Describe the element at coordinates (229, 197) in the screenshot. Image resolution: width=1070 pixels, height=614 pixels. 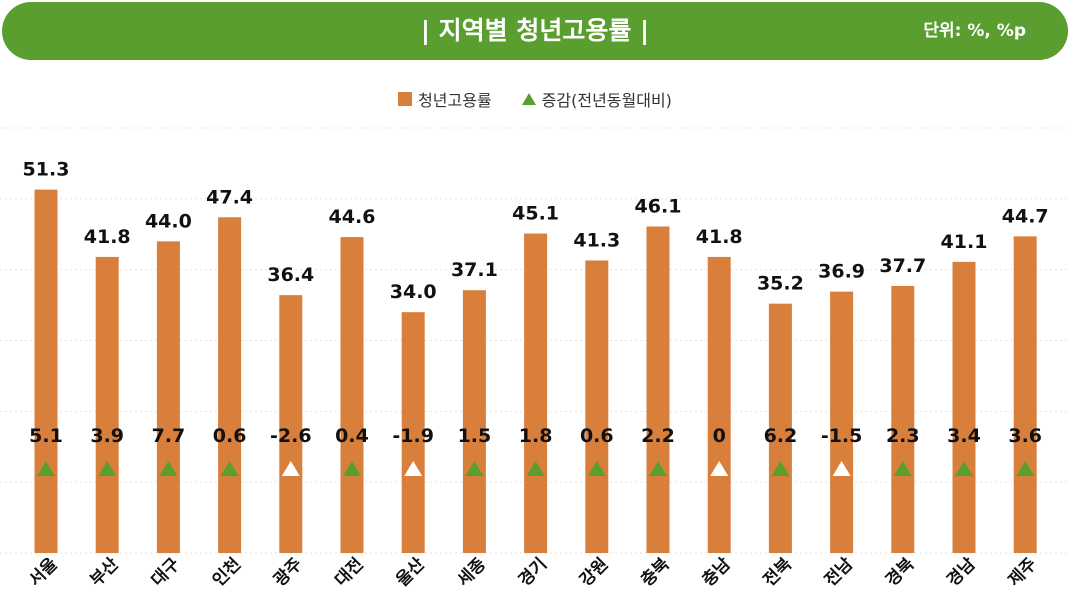
I see `bar-value-label: 47.4` at that location.